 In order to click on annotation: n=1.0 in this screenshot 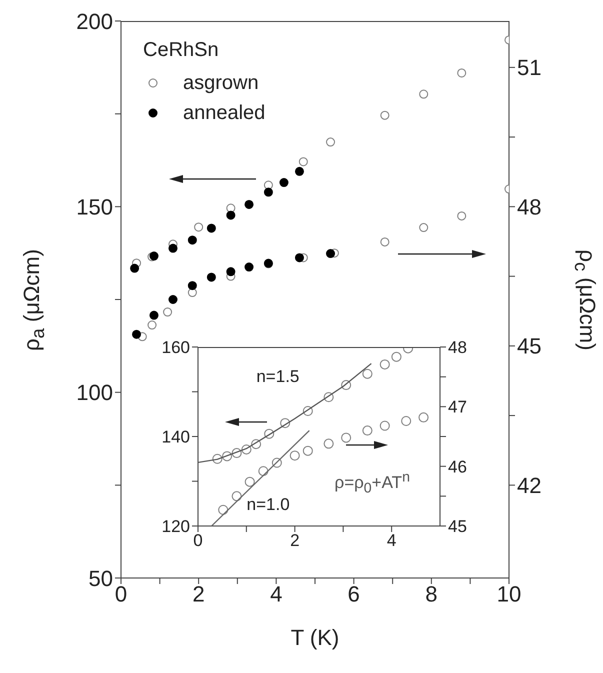, I will do `click(268, 504)`.